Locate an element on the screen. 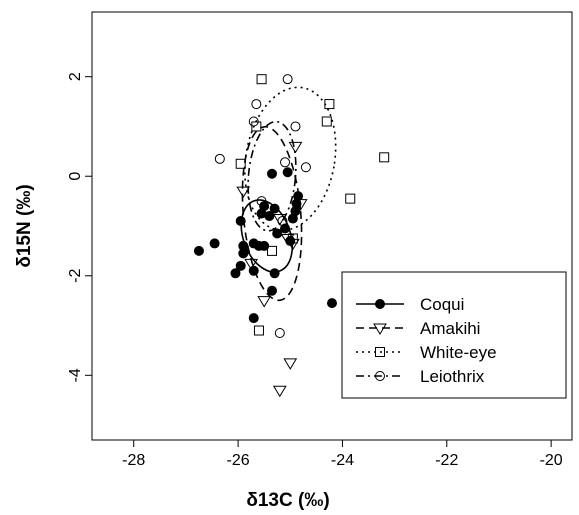 This screenshot has height=515, width=579. ellipse-white-eye is located at coordinates (290, 159).